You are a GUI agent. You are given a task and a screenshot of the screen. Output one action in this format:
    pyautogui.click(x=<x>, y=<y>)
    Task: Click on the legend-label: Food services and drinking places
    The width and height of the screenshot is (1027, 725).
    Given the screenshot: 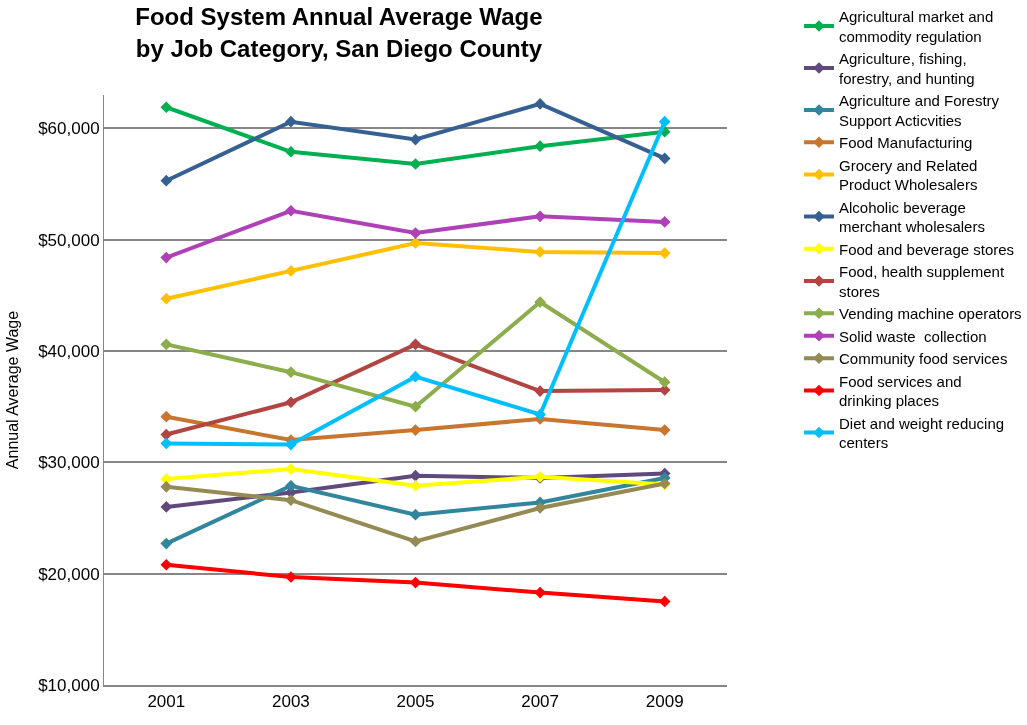 What is the action you would take?
    pyautogui.click(x=900, y=391)
    